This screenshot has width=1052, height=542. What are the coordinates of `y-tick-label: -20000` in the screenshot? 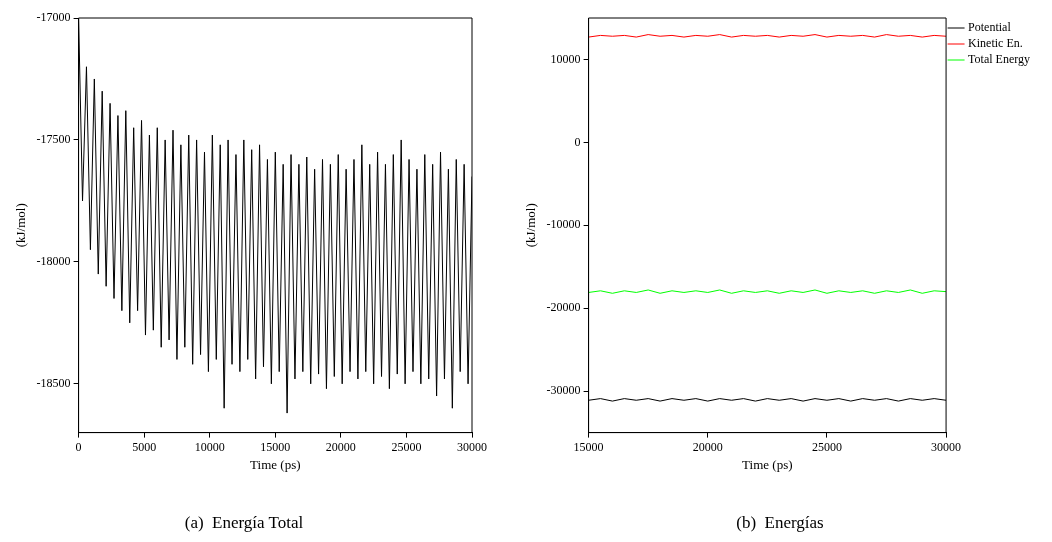 It's located at (563, 307).